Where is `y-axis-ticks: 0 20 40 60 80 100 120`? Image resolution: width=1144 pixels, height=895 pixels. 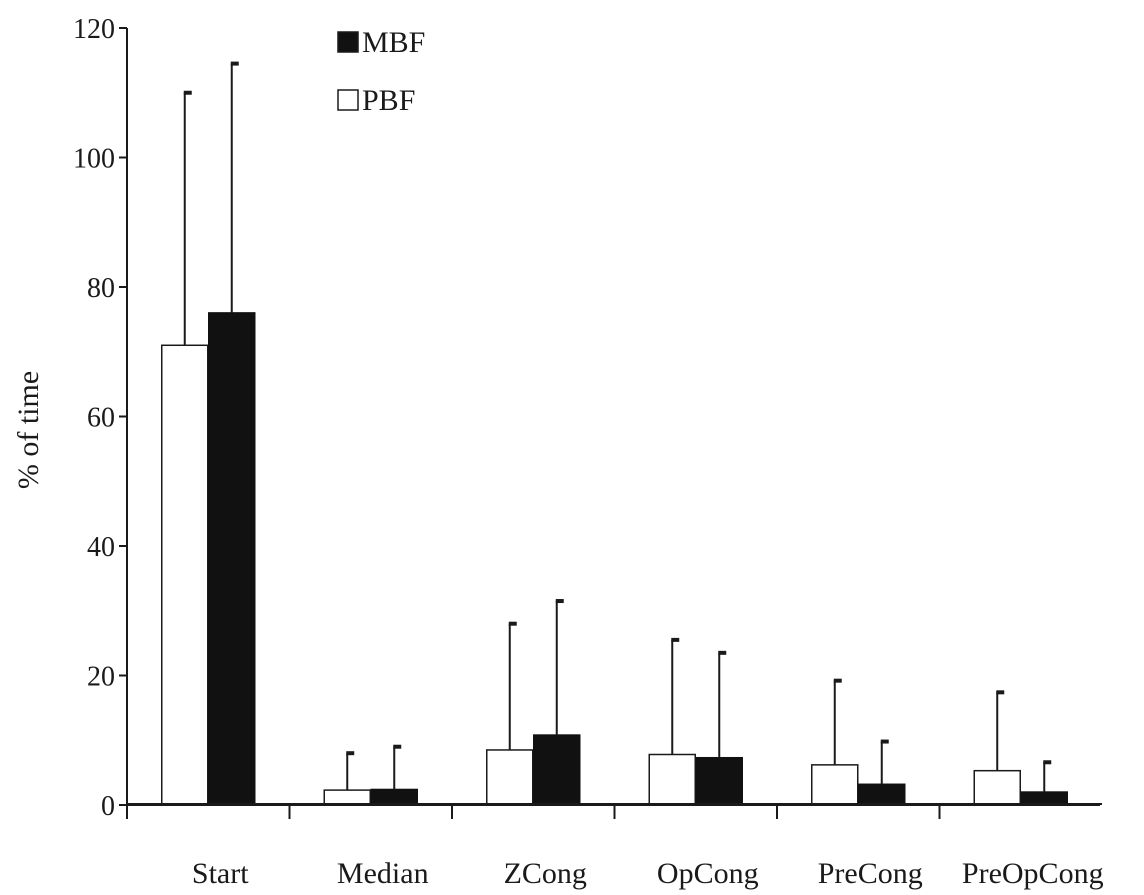
y-axis-ticks: 0 20 40 60 80 100 120 is located at coordinates (100, 418).